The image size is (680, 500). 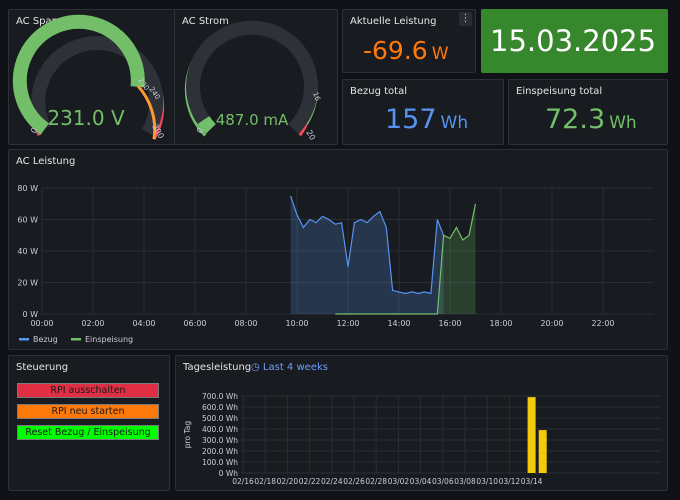 I want to click on panel-title: Bezug total, so click(x=378, y=91).